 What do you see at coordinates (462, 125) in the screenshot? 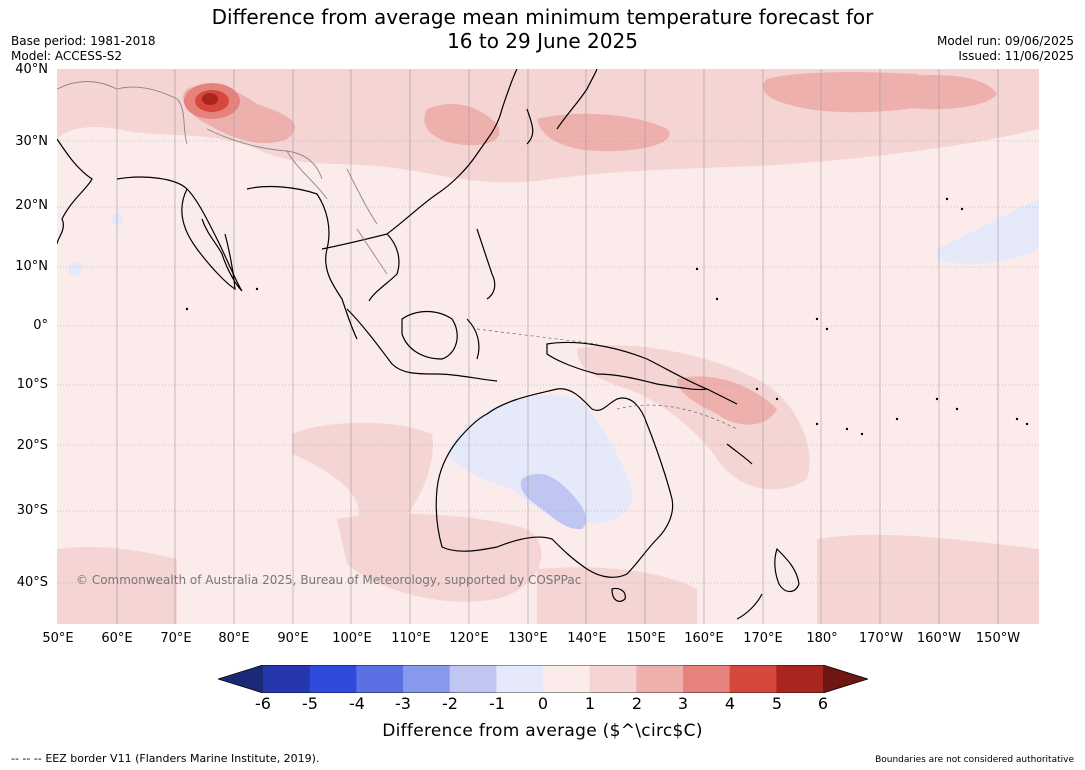
I see `anomaly-china-warm` at bounding box center [462, 125].